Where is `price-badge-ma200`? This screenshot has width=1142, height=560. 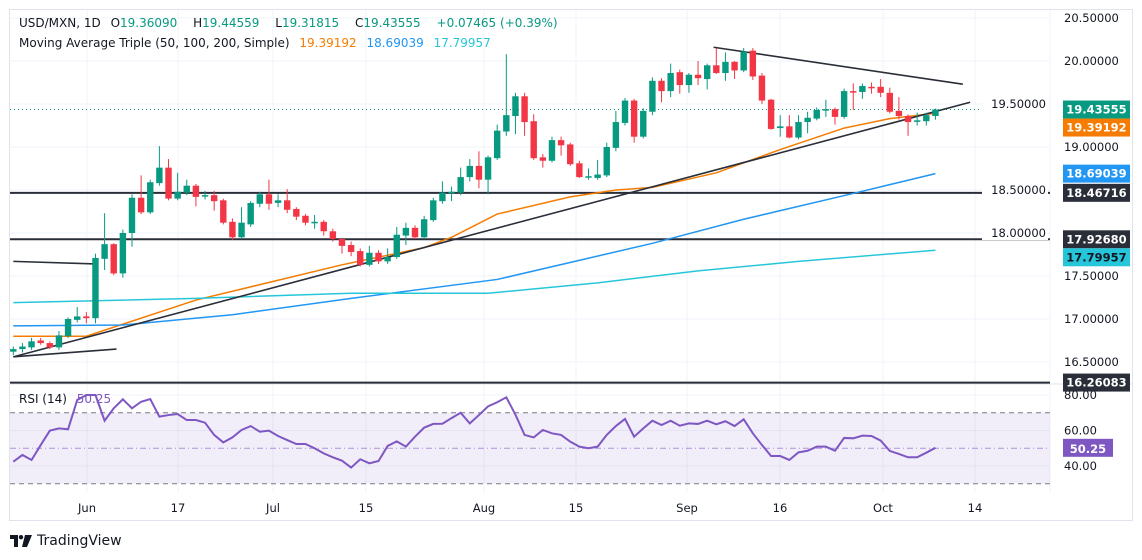 price-badge-ma200 is located at coordinates (1096, 257).